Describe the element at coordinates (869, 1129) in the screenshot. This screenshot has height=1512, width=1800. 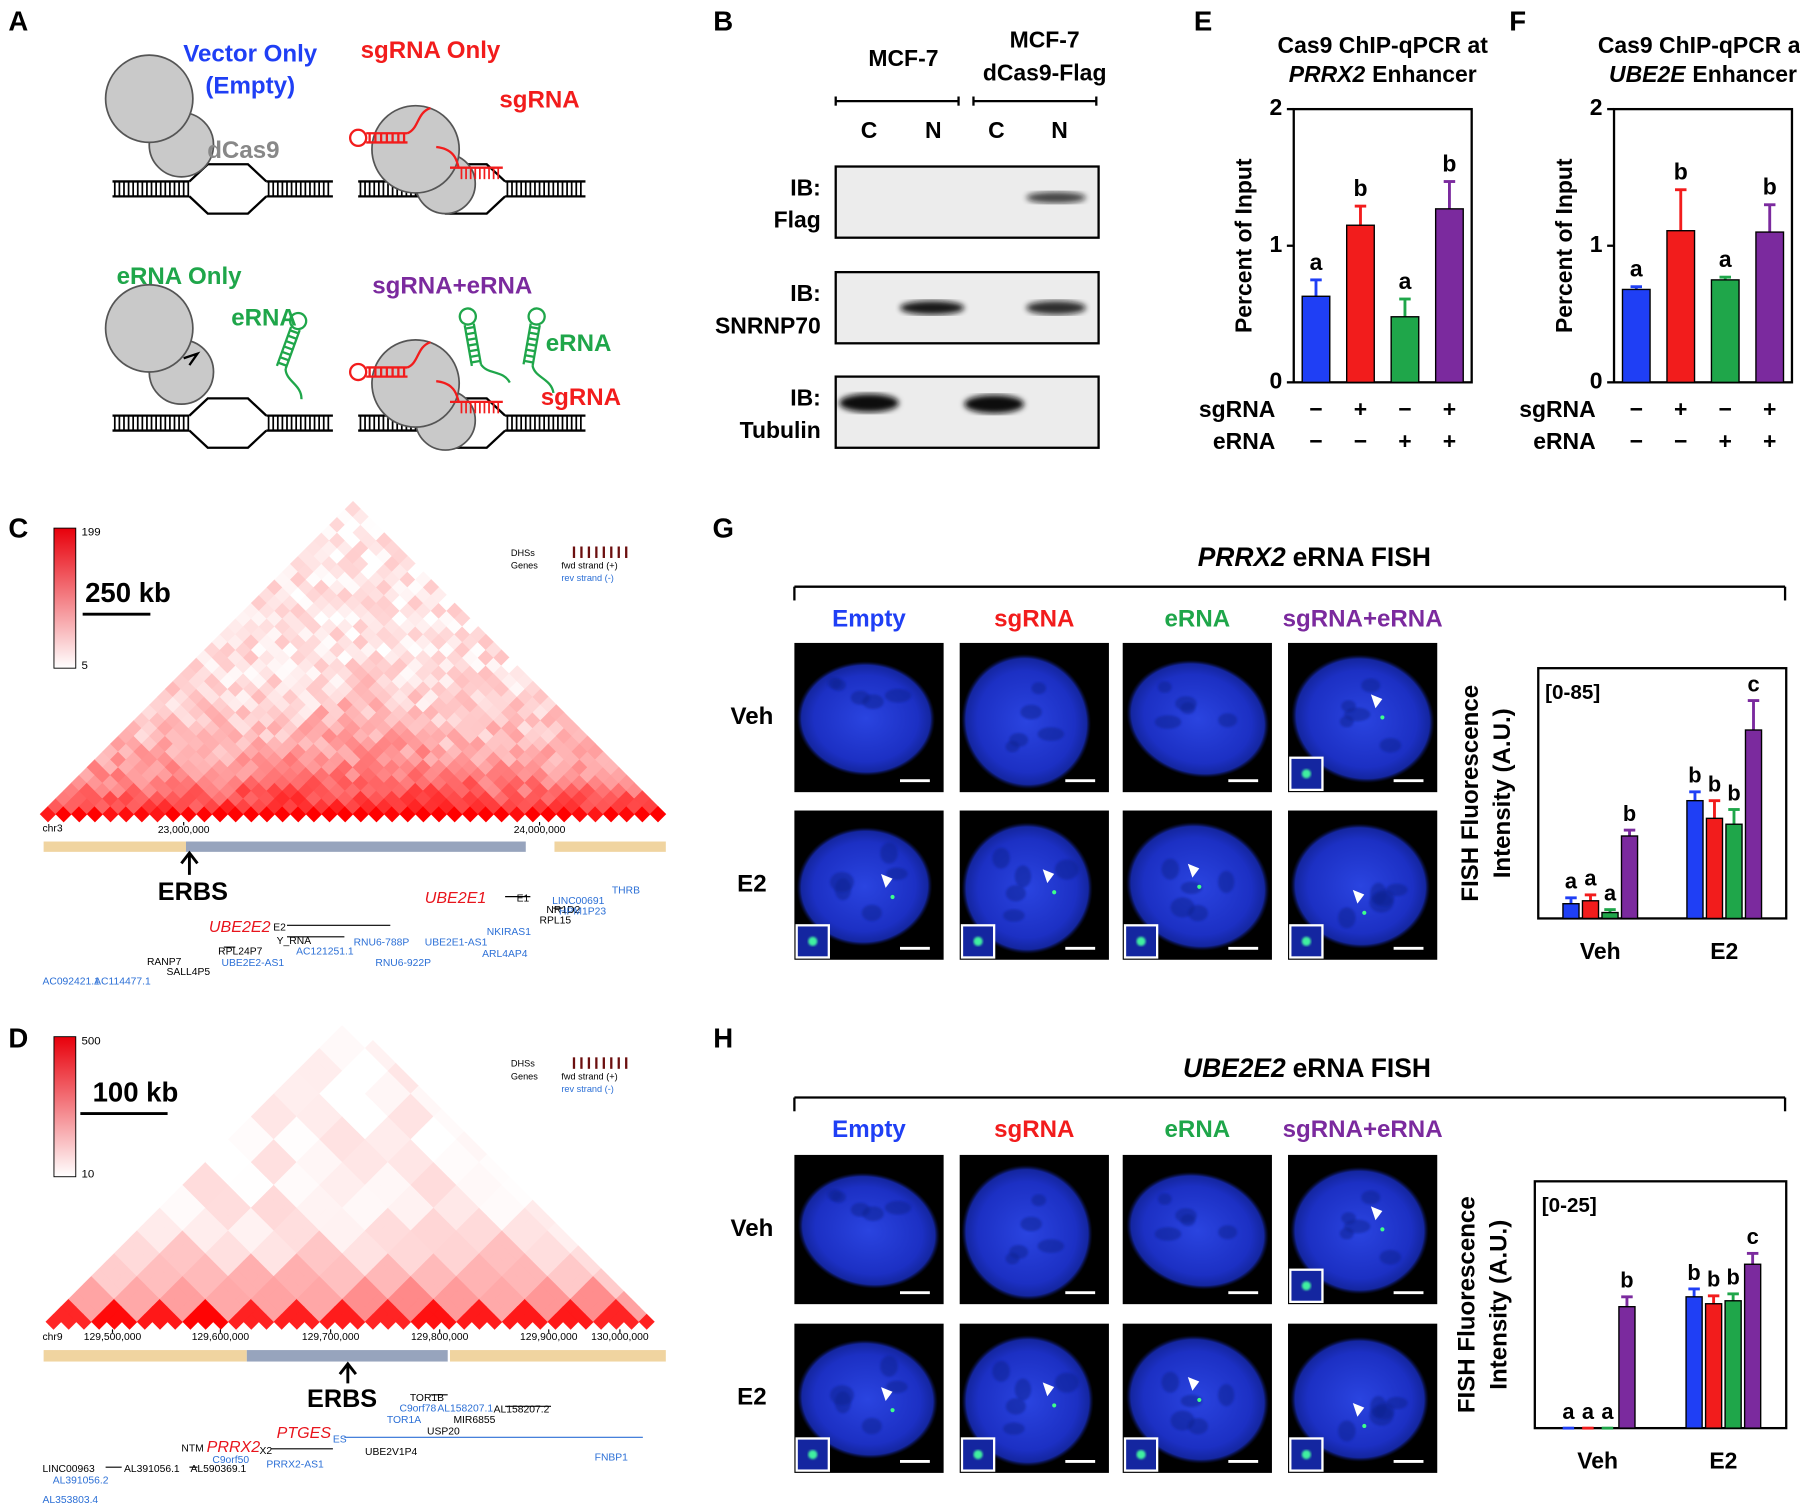
I see `label: Empty` at that location.